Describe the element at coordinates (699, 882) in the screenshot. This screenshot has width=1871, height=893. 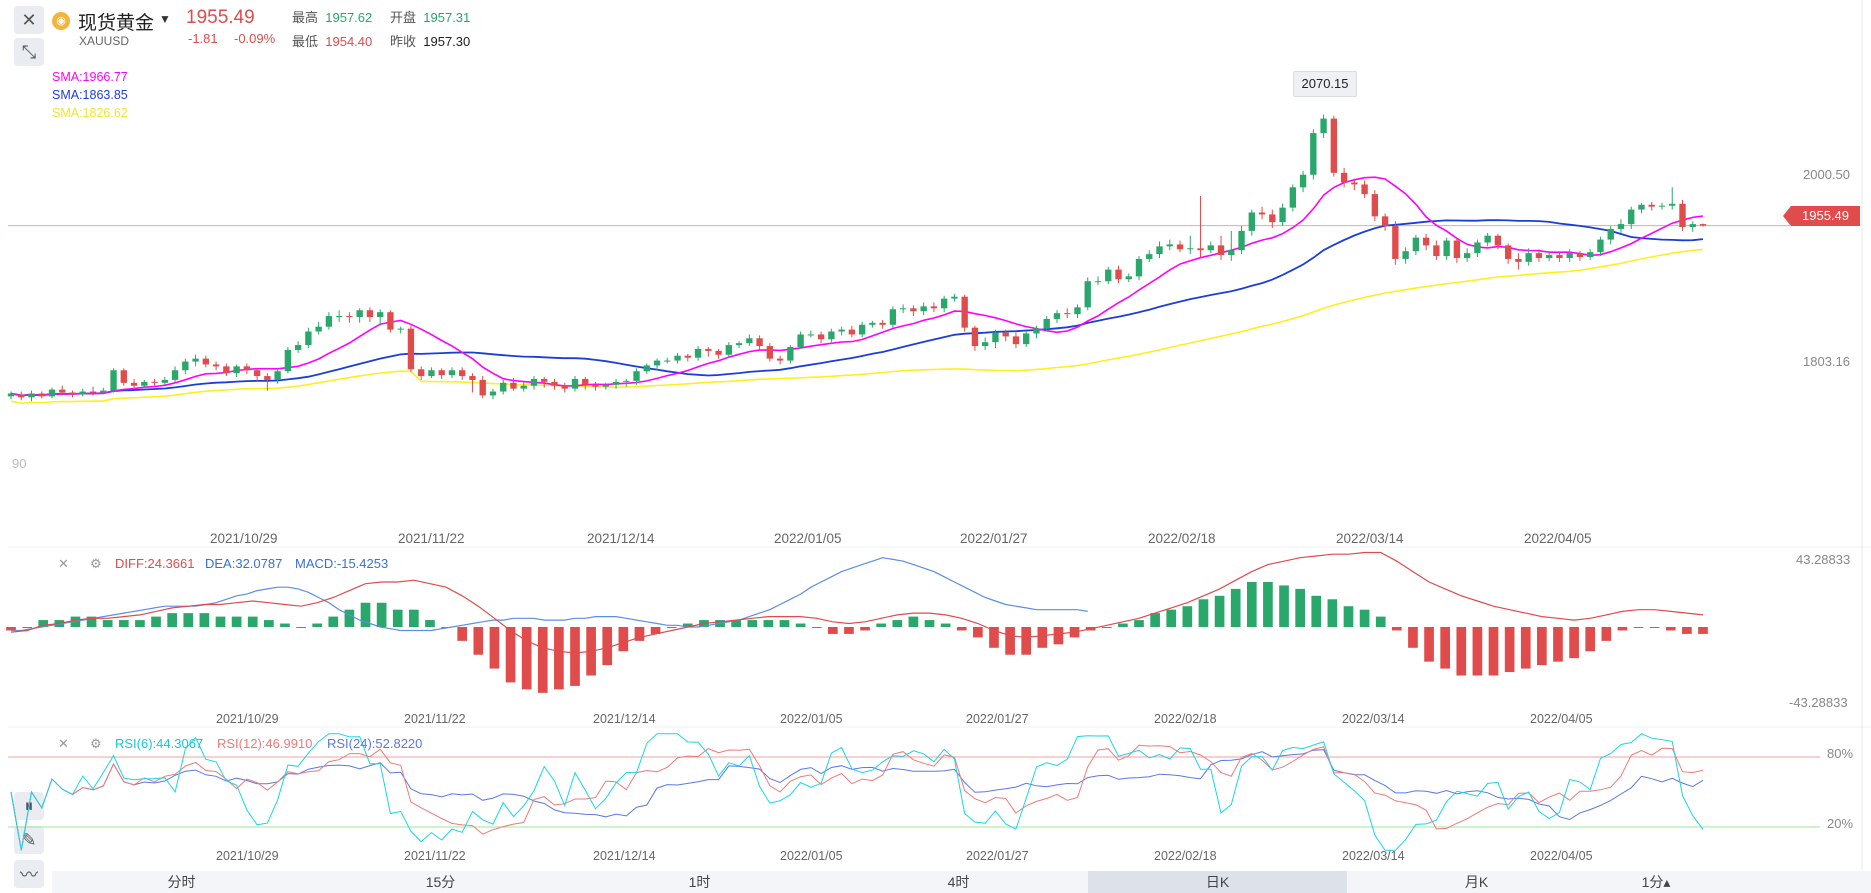
I see `tab-2: 1时` at that location.